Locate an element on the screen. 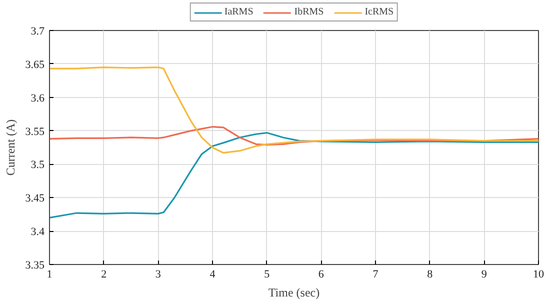  x-tick-label: 6 is located at coordinates (321, 274).